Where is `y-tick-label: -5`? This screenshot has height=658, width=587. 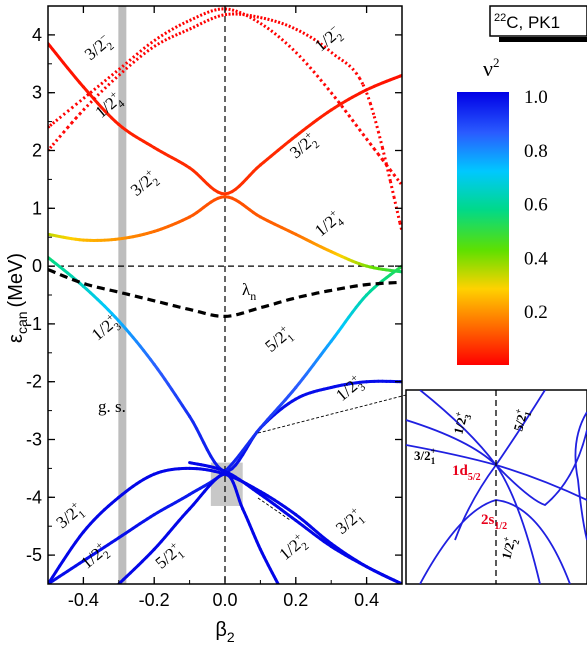
y-tick-label: -5 is located at coordinates (34, 555).